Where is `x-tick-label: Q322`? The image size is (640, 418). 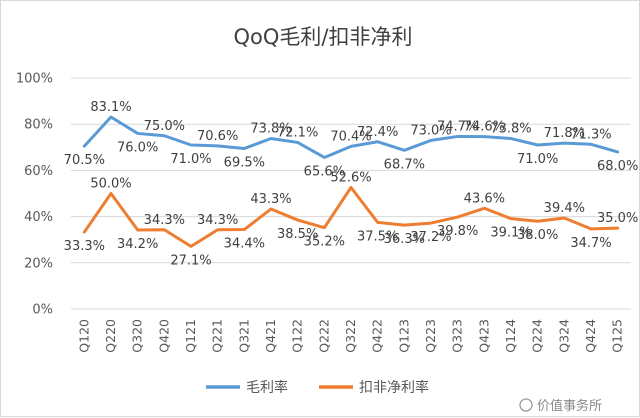
x-tick-label: Q322 is located at coordinates (350, 336).